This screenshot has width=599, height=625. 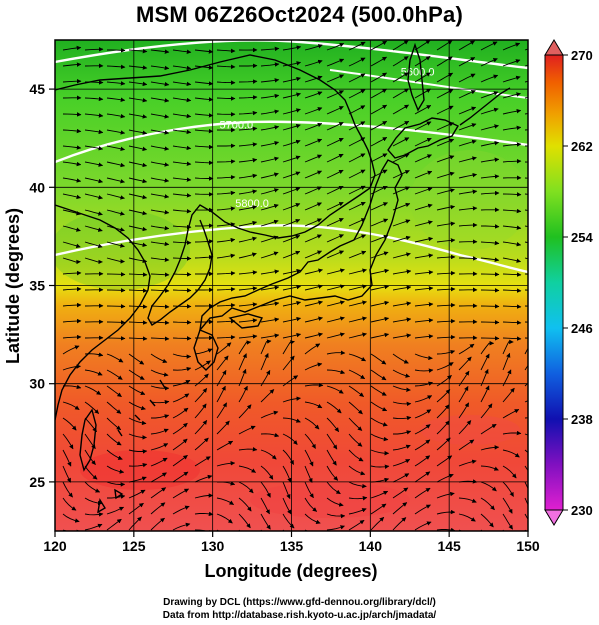 I want to click on colorbar-ticks: 230 238 246 254 262 270, so click(x=578, y=283).